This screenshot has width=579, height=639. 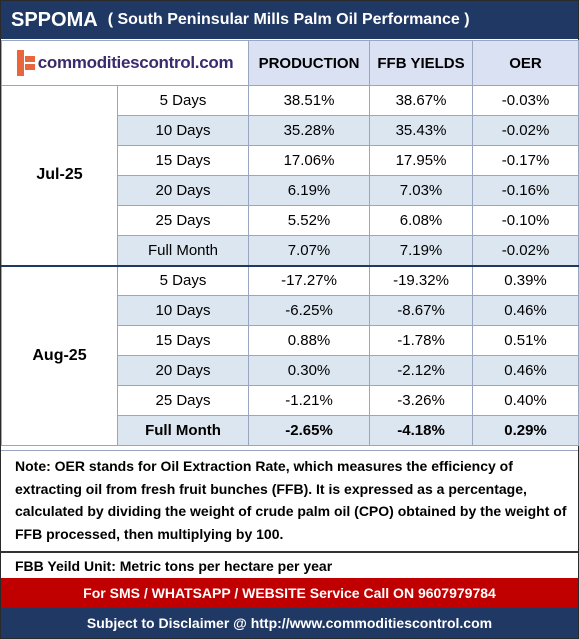 I want to click on production-cell: 17.06%, so click(x=309, y=160).